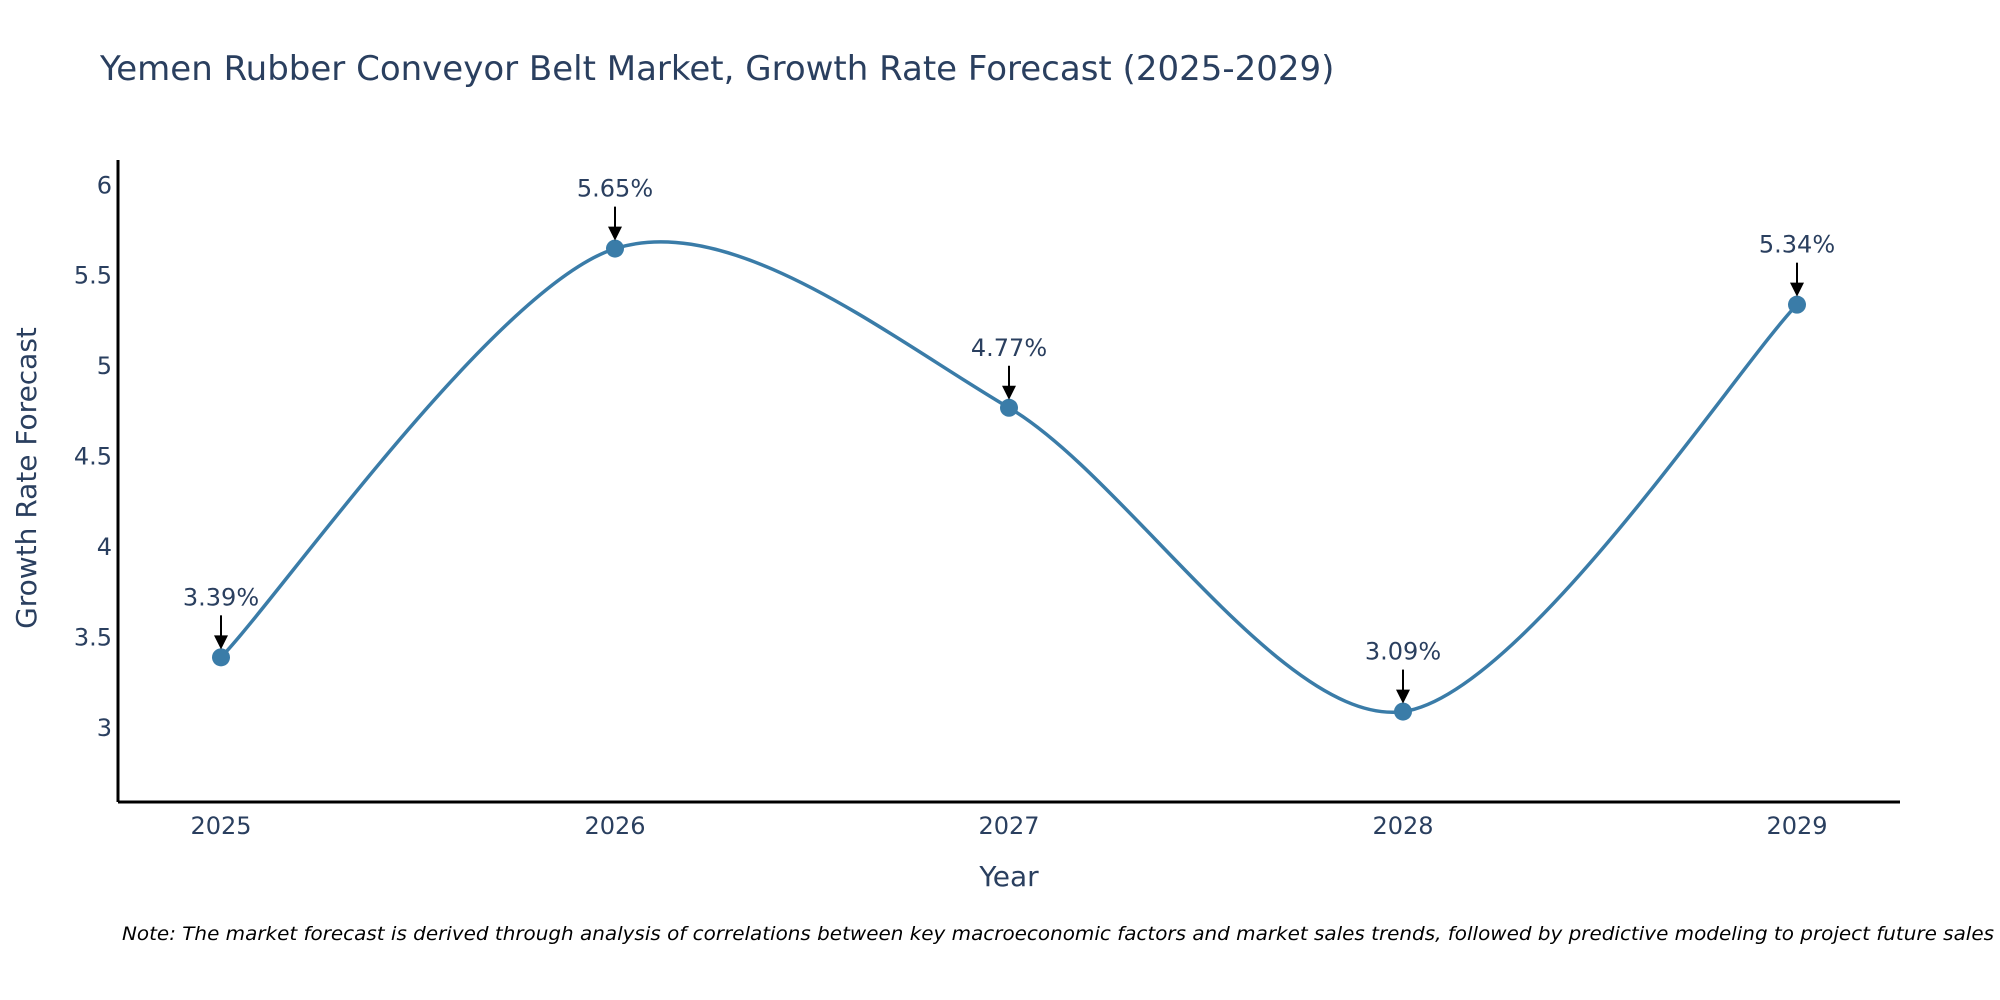 This screenshot has width=2000, height=1000. What do you see at coordinates (614, 826) in the screenshot?
I see `x-tick-label: 2026` at bounding box center [614, 826].